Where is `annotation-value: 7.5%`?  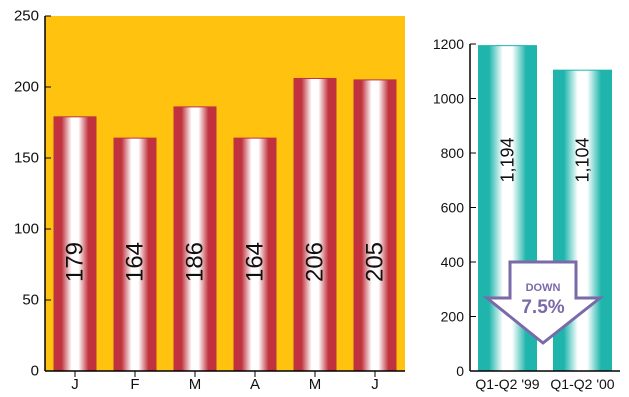
annotation-value: 7.5% is located at coordinates (542, 307).